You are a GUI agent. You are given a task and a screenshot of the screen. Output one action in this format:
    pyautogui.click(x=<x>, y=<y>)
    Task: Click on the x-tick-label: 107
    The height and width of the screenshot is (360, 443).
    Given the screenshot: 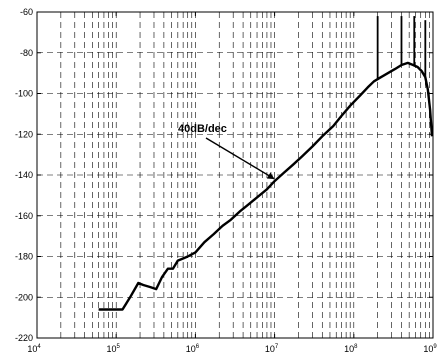 What is the action you would take?
    pyautogui.click(x=272, y=349)
    